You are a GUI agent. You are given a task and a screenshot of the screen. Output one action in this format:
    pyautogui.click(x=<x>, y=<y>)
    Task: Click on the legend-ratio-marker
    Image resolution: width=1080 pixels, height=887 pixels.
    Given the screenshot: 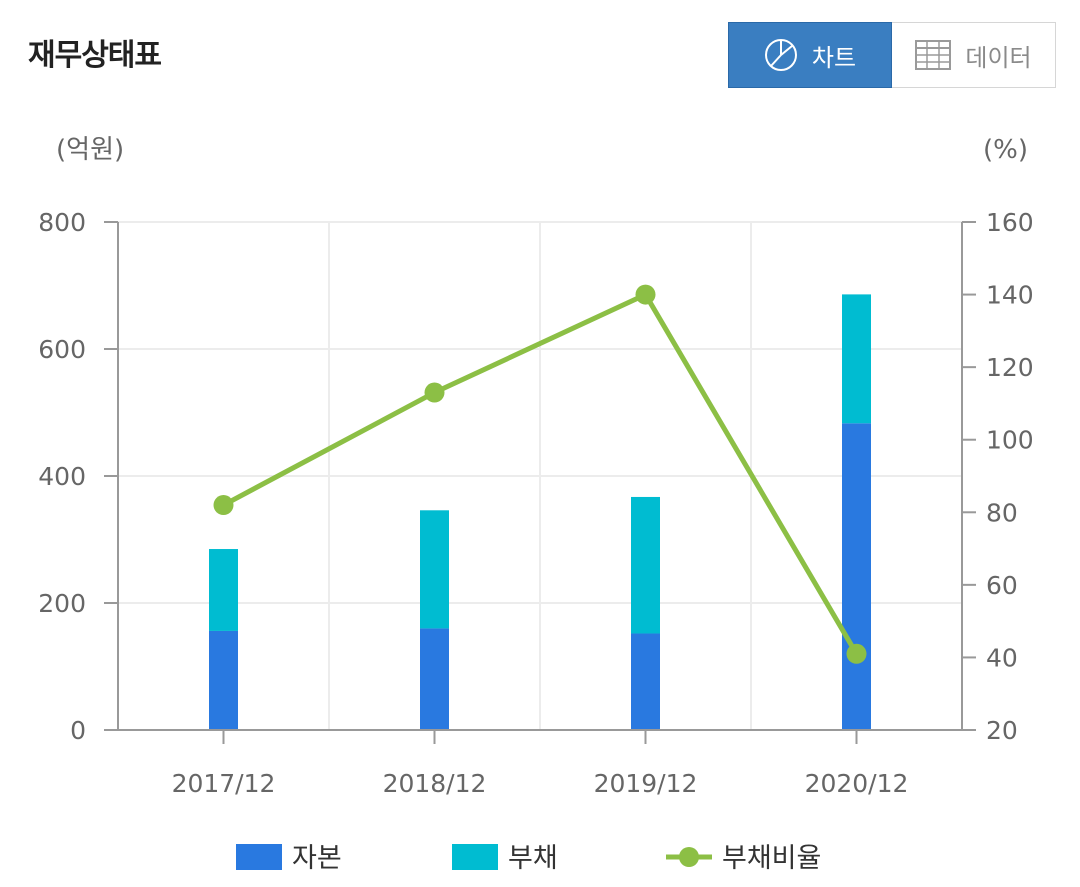 What is the action you would take?
    pyautogui.click(x=689, y=857)
    